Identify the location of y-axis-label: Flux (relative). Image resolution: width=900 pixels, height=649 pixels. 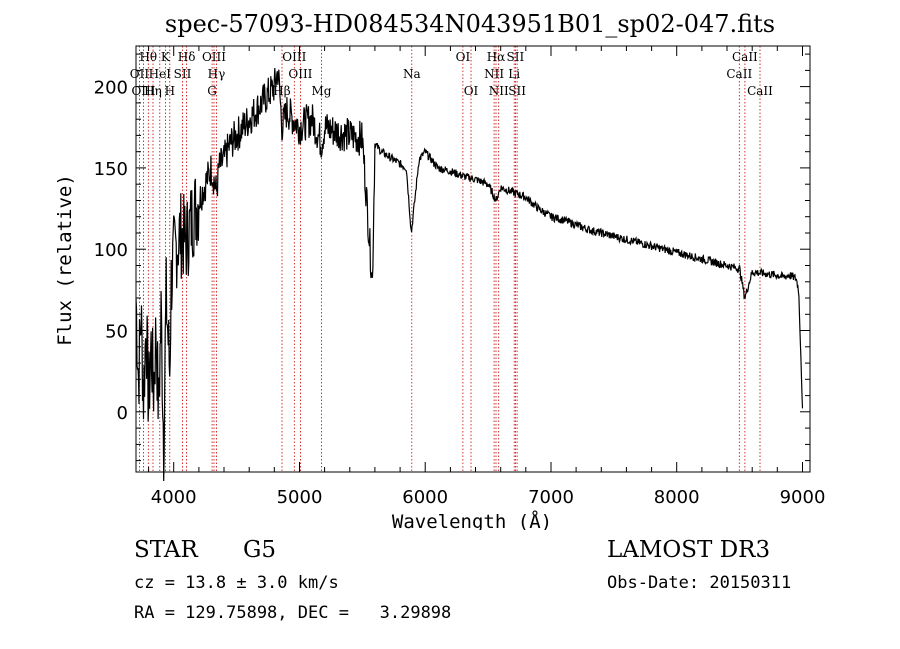
(65, 260).